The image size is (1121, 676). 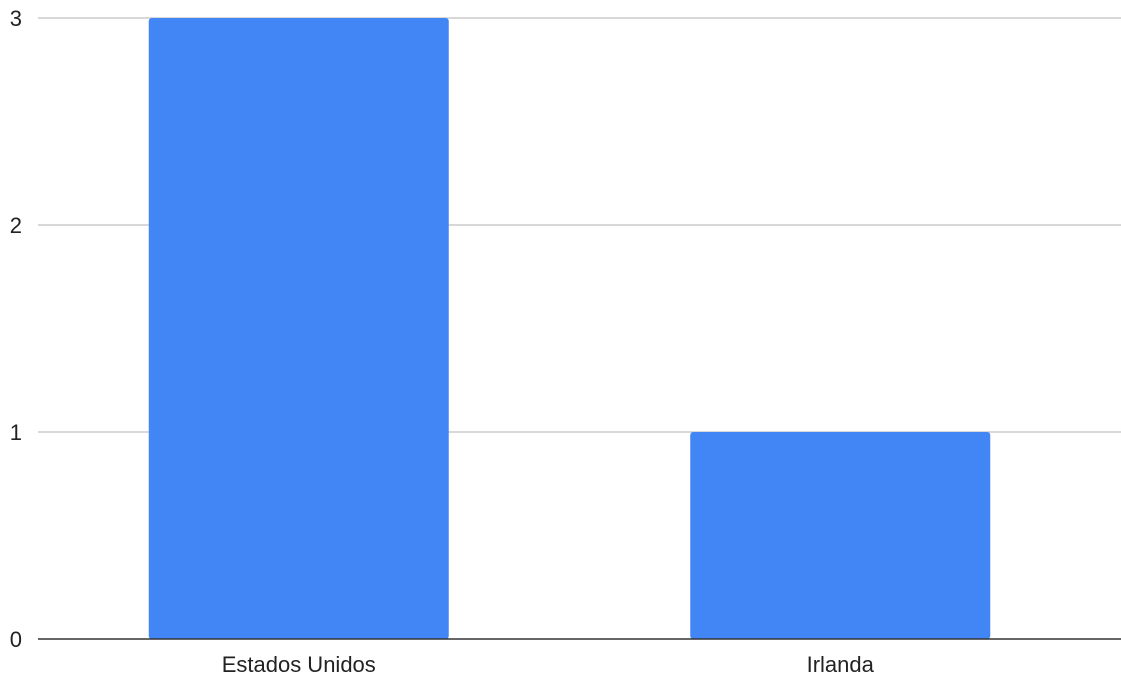 I want to click on bar-irlanda, so click(x=840, y=535).